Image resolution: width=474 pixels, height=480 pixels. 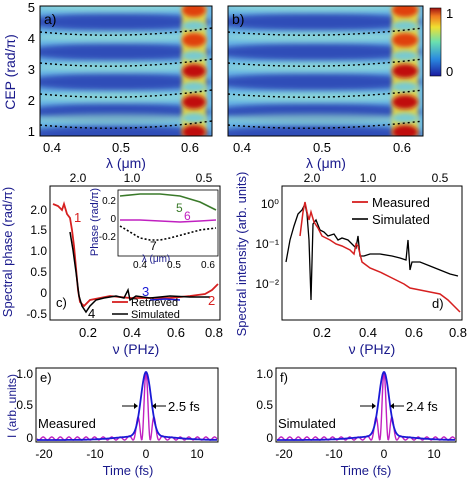 What do you see at coordinates (322, 332) in the screenshot?
I see `frequency-tick: 0.2` at bounding box center [322, 332].